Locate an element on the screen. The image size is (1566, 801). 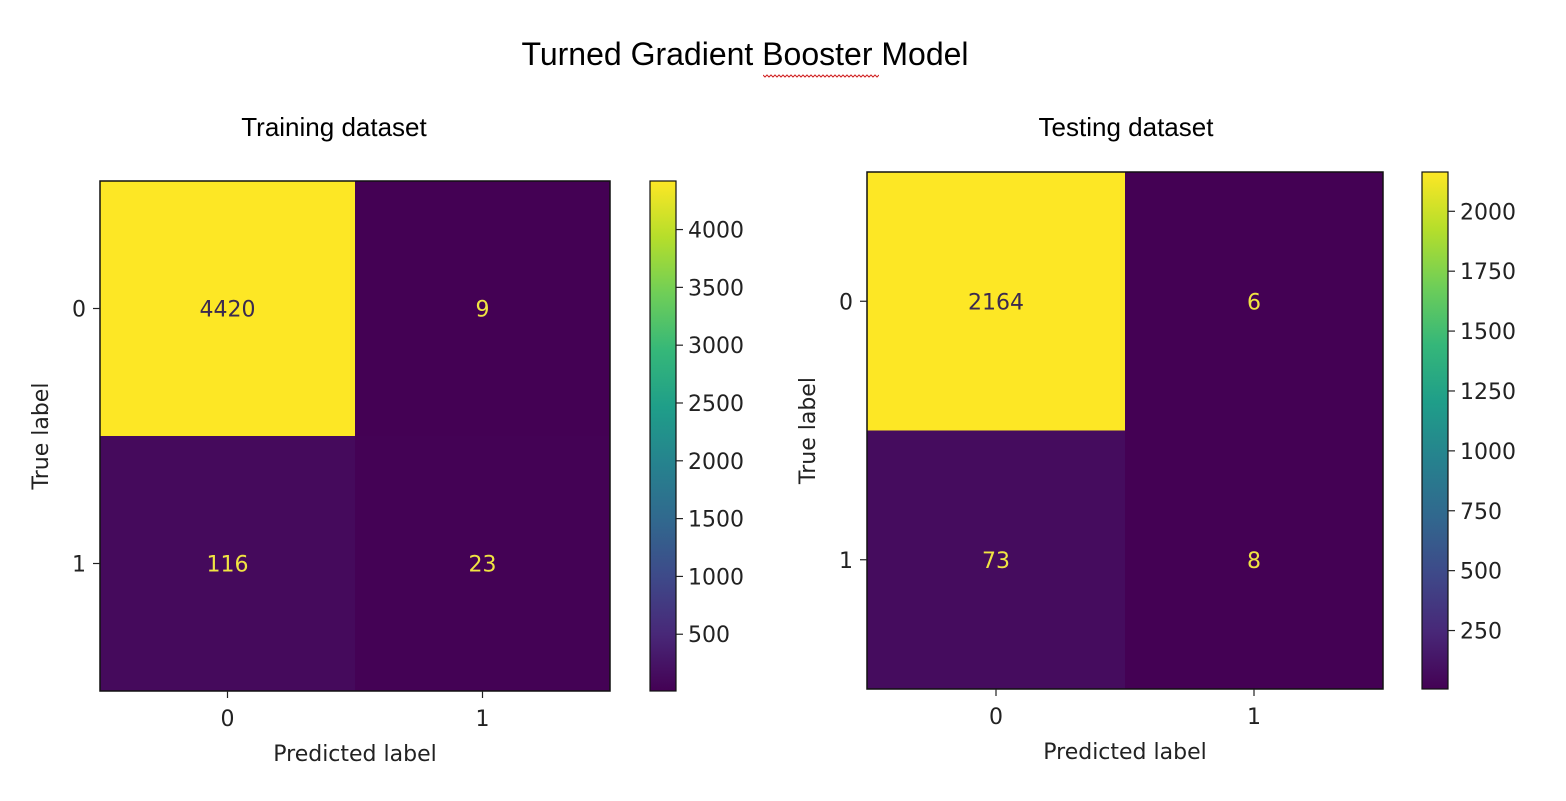
colorbar-tick-label-testing-1: 500 is located at coordinates (1481, 572).